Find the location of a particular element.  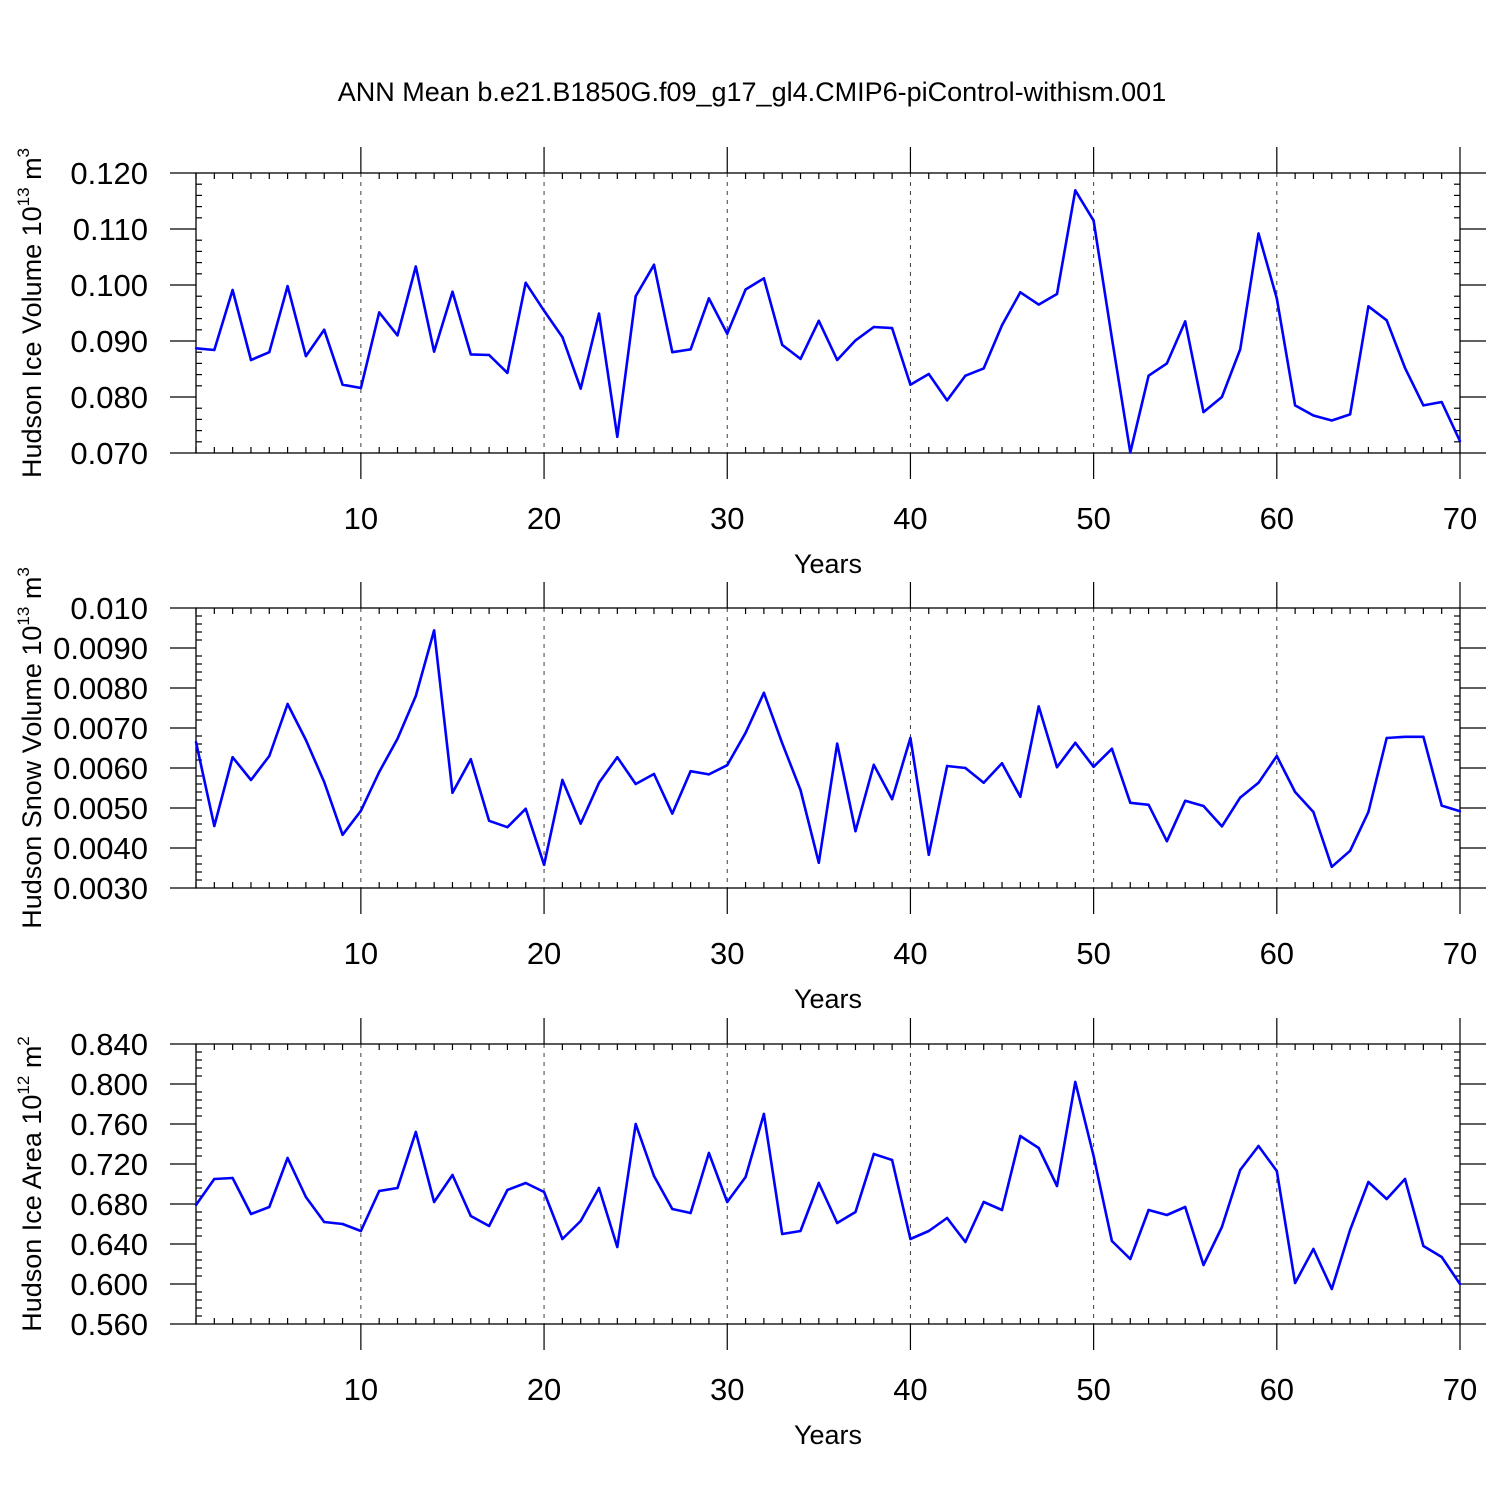

y-tick-label-4: 0.720 is located at coordinates (109, 1164).